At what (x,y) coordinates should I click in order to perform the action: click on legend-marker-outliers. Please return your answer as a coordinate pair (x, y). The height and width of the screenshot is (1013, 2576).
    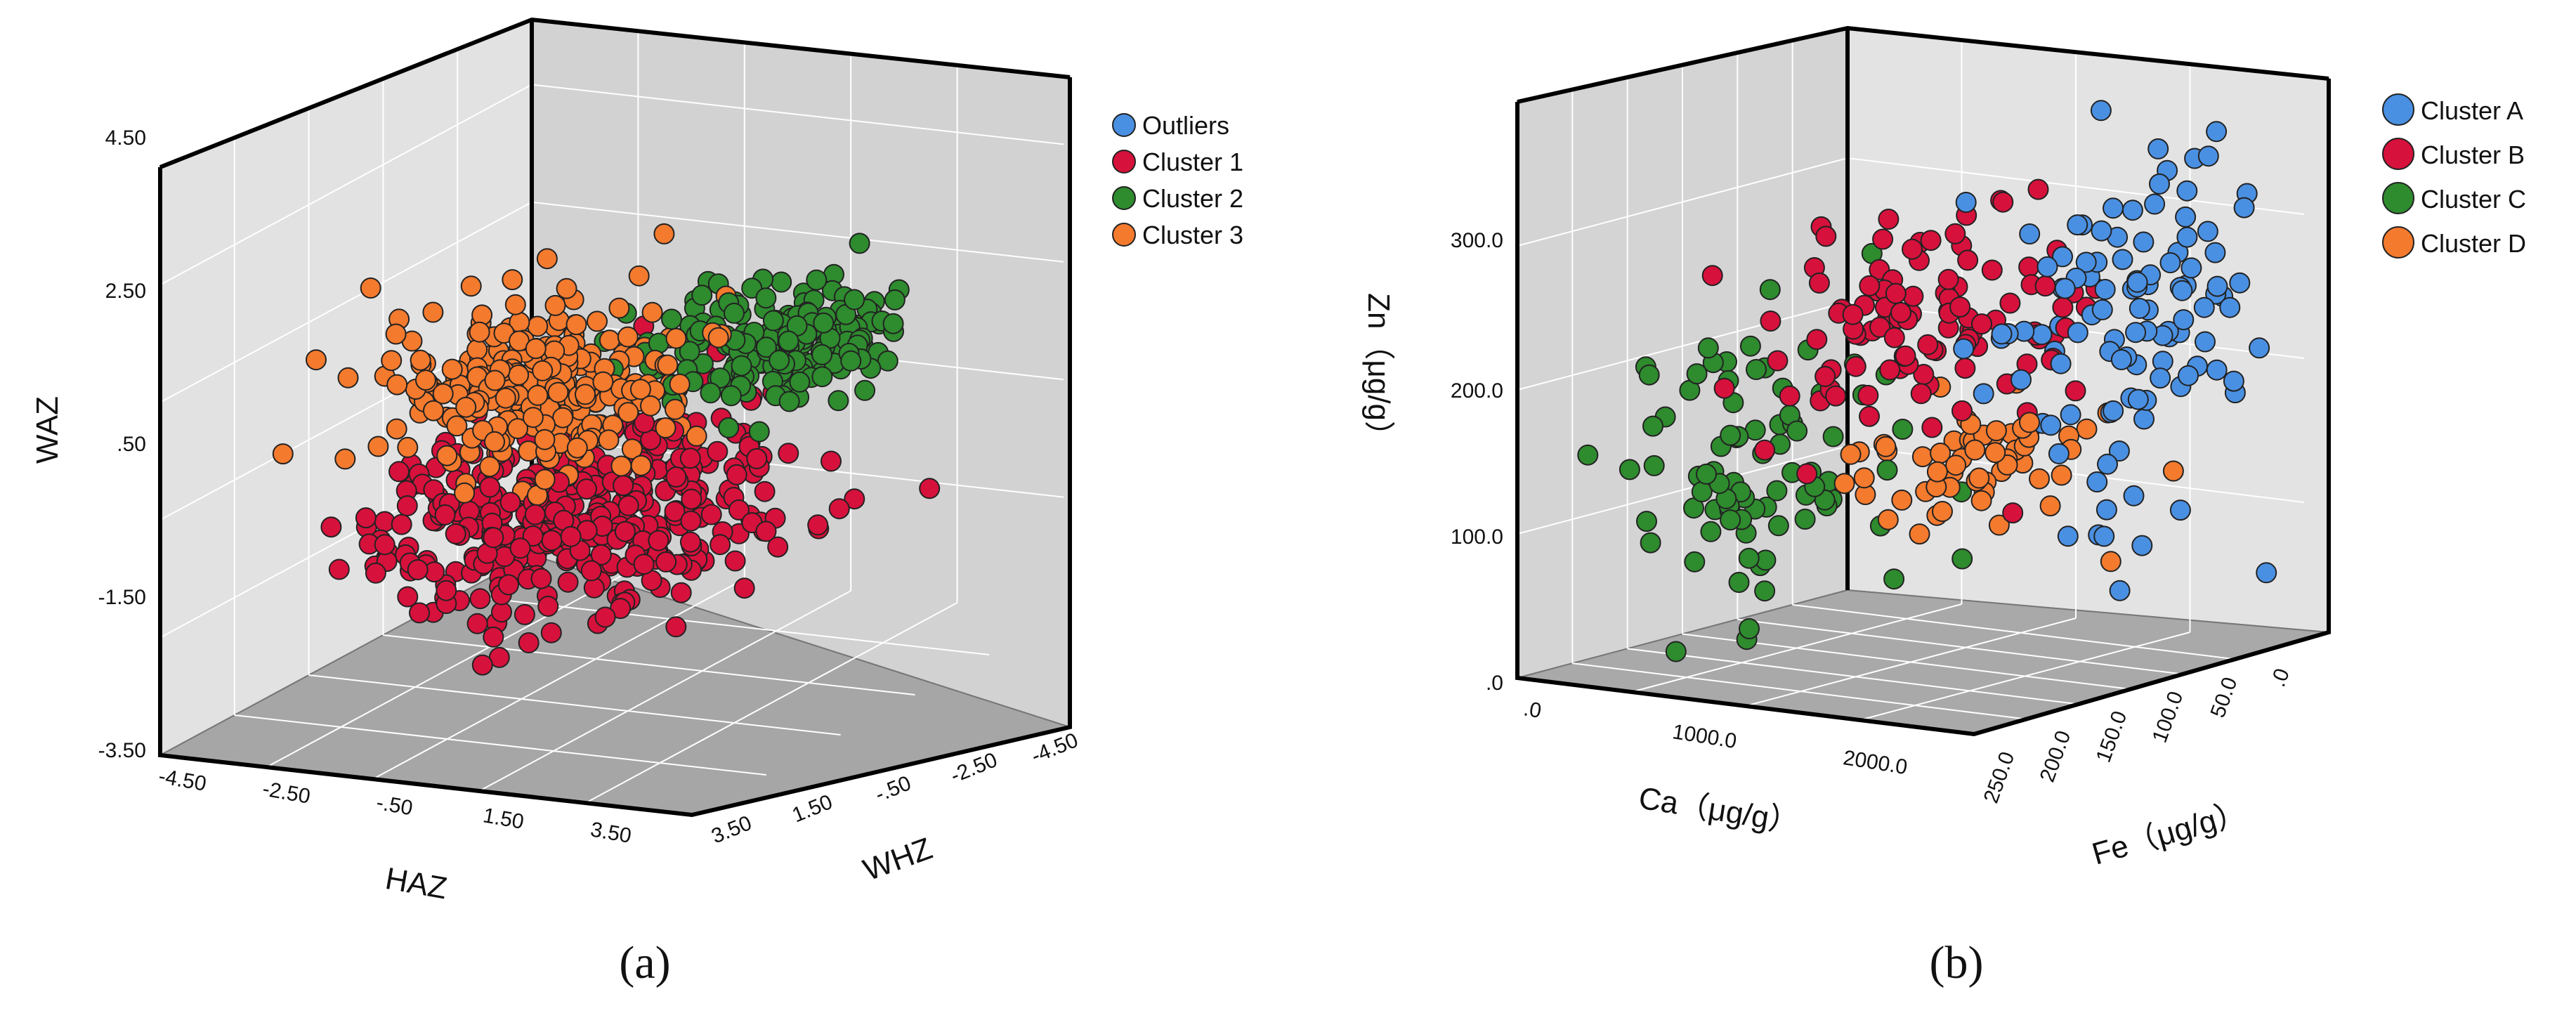
    Looking at the image, I should click on (1124, 125).